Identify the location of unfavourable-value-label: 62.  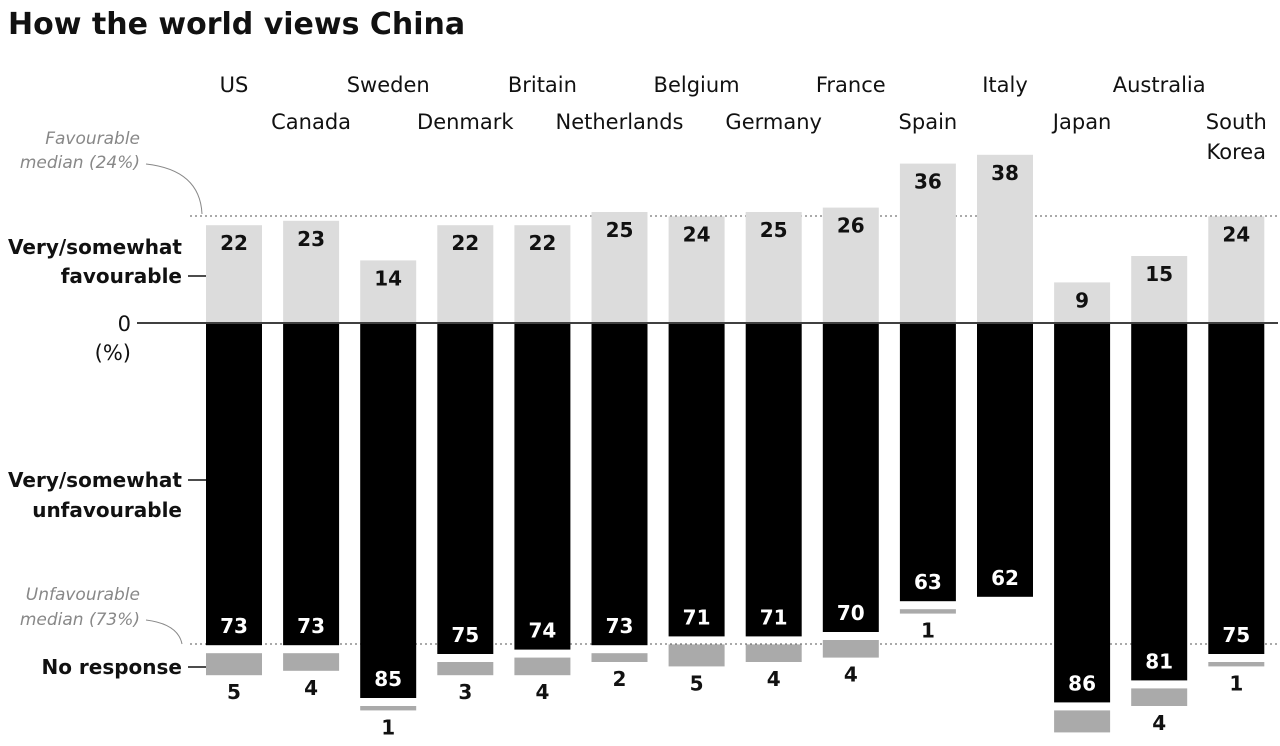
(1005, 578).